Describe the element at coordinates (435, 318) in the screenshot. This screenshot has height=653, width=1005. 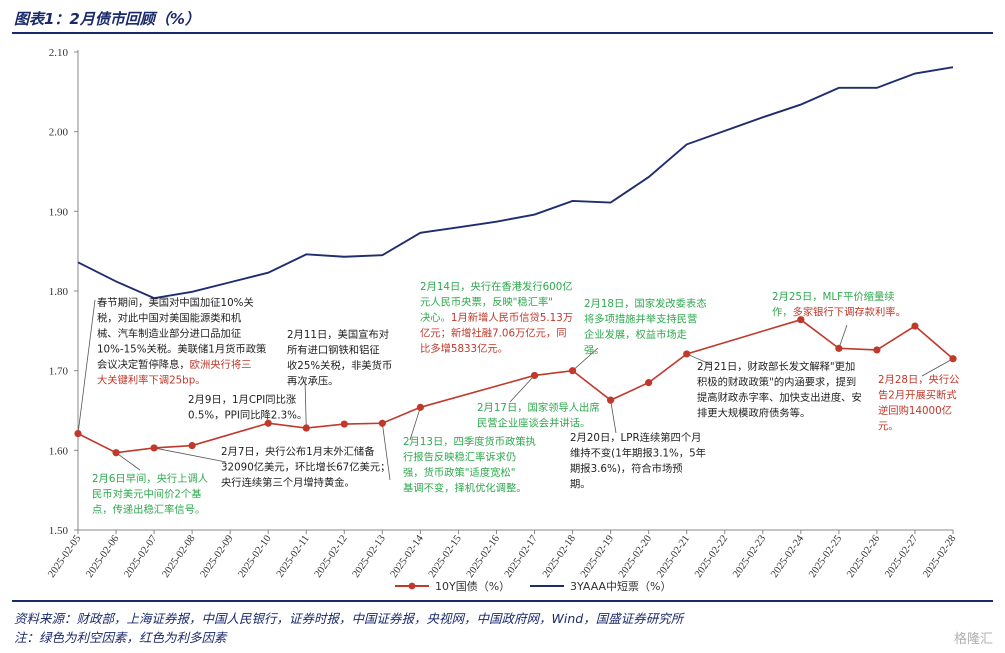
I see `annotation-text: 决心。` at that location.